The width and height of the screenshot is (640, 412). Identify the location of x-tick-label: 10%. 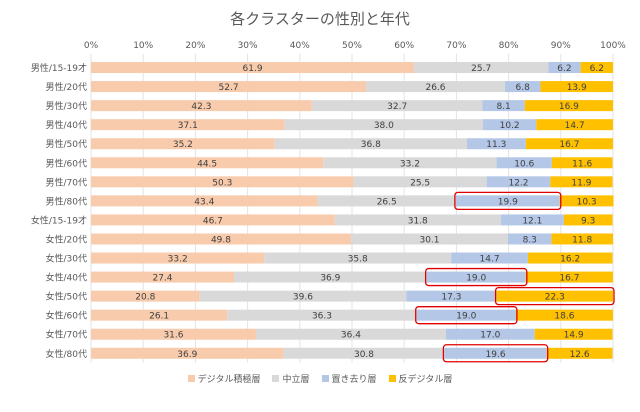
(143, 46).